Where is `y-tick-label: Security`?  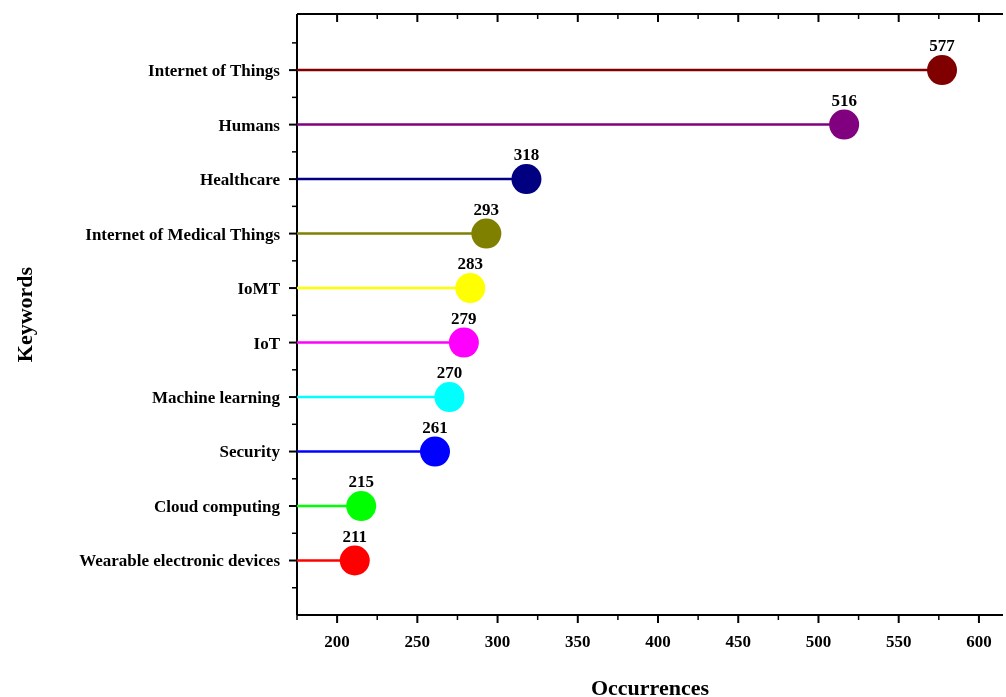
y-tick-label: Security is located at coordinates (250, 452).